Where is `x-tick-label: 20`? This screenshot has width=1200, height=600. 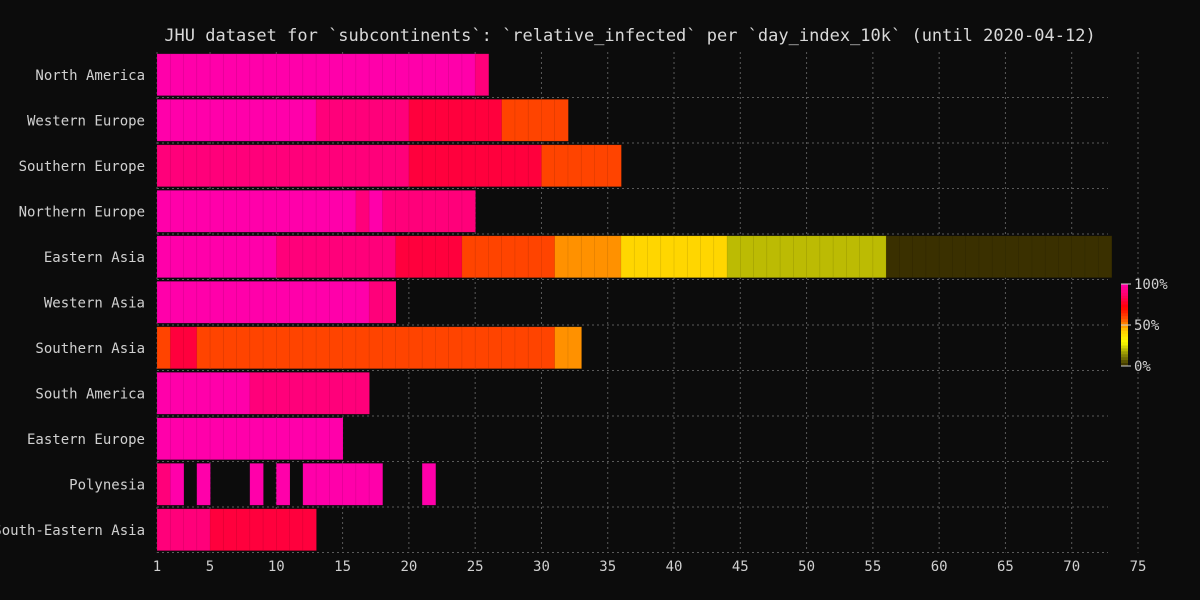
x-tick-label: 20 is located at coordinates (408, 567).